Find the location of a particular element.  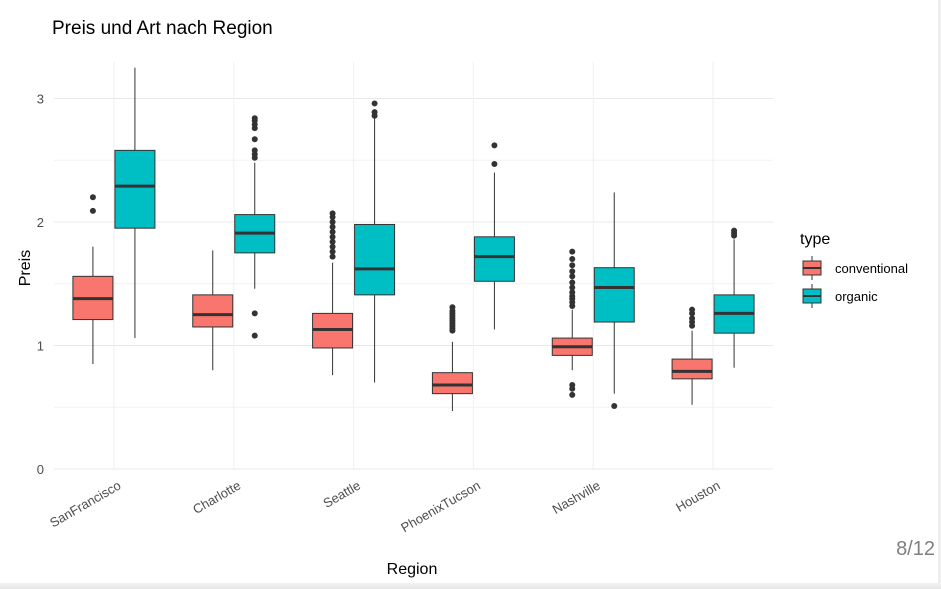

x-axis-title: Region is located at coordinates (412, 569).